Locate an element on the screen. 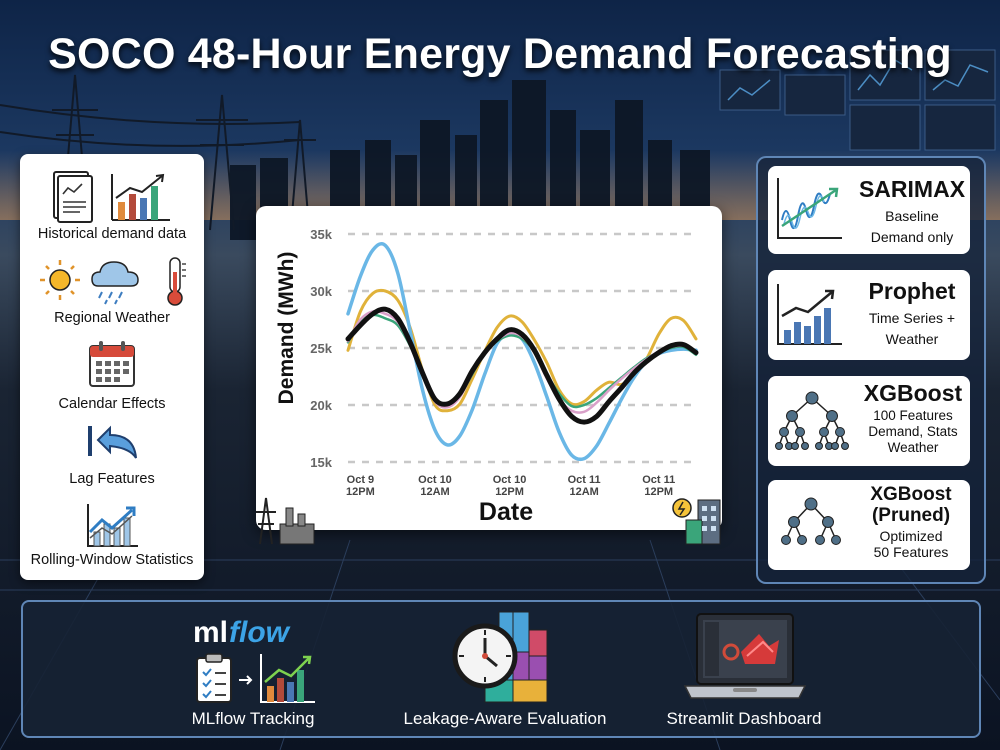 The height and width of the screenshot is (750, 1000). y-tick-label: 35k is located at coordinates (321, 234).